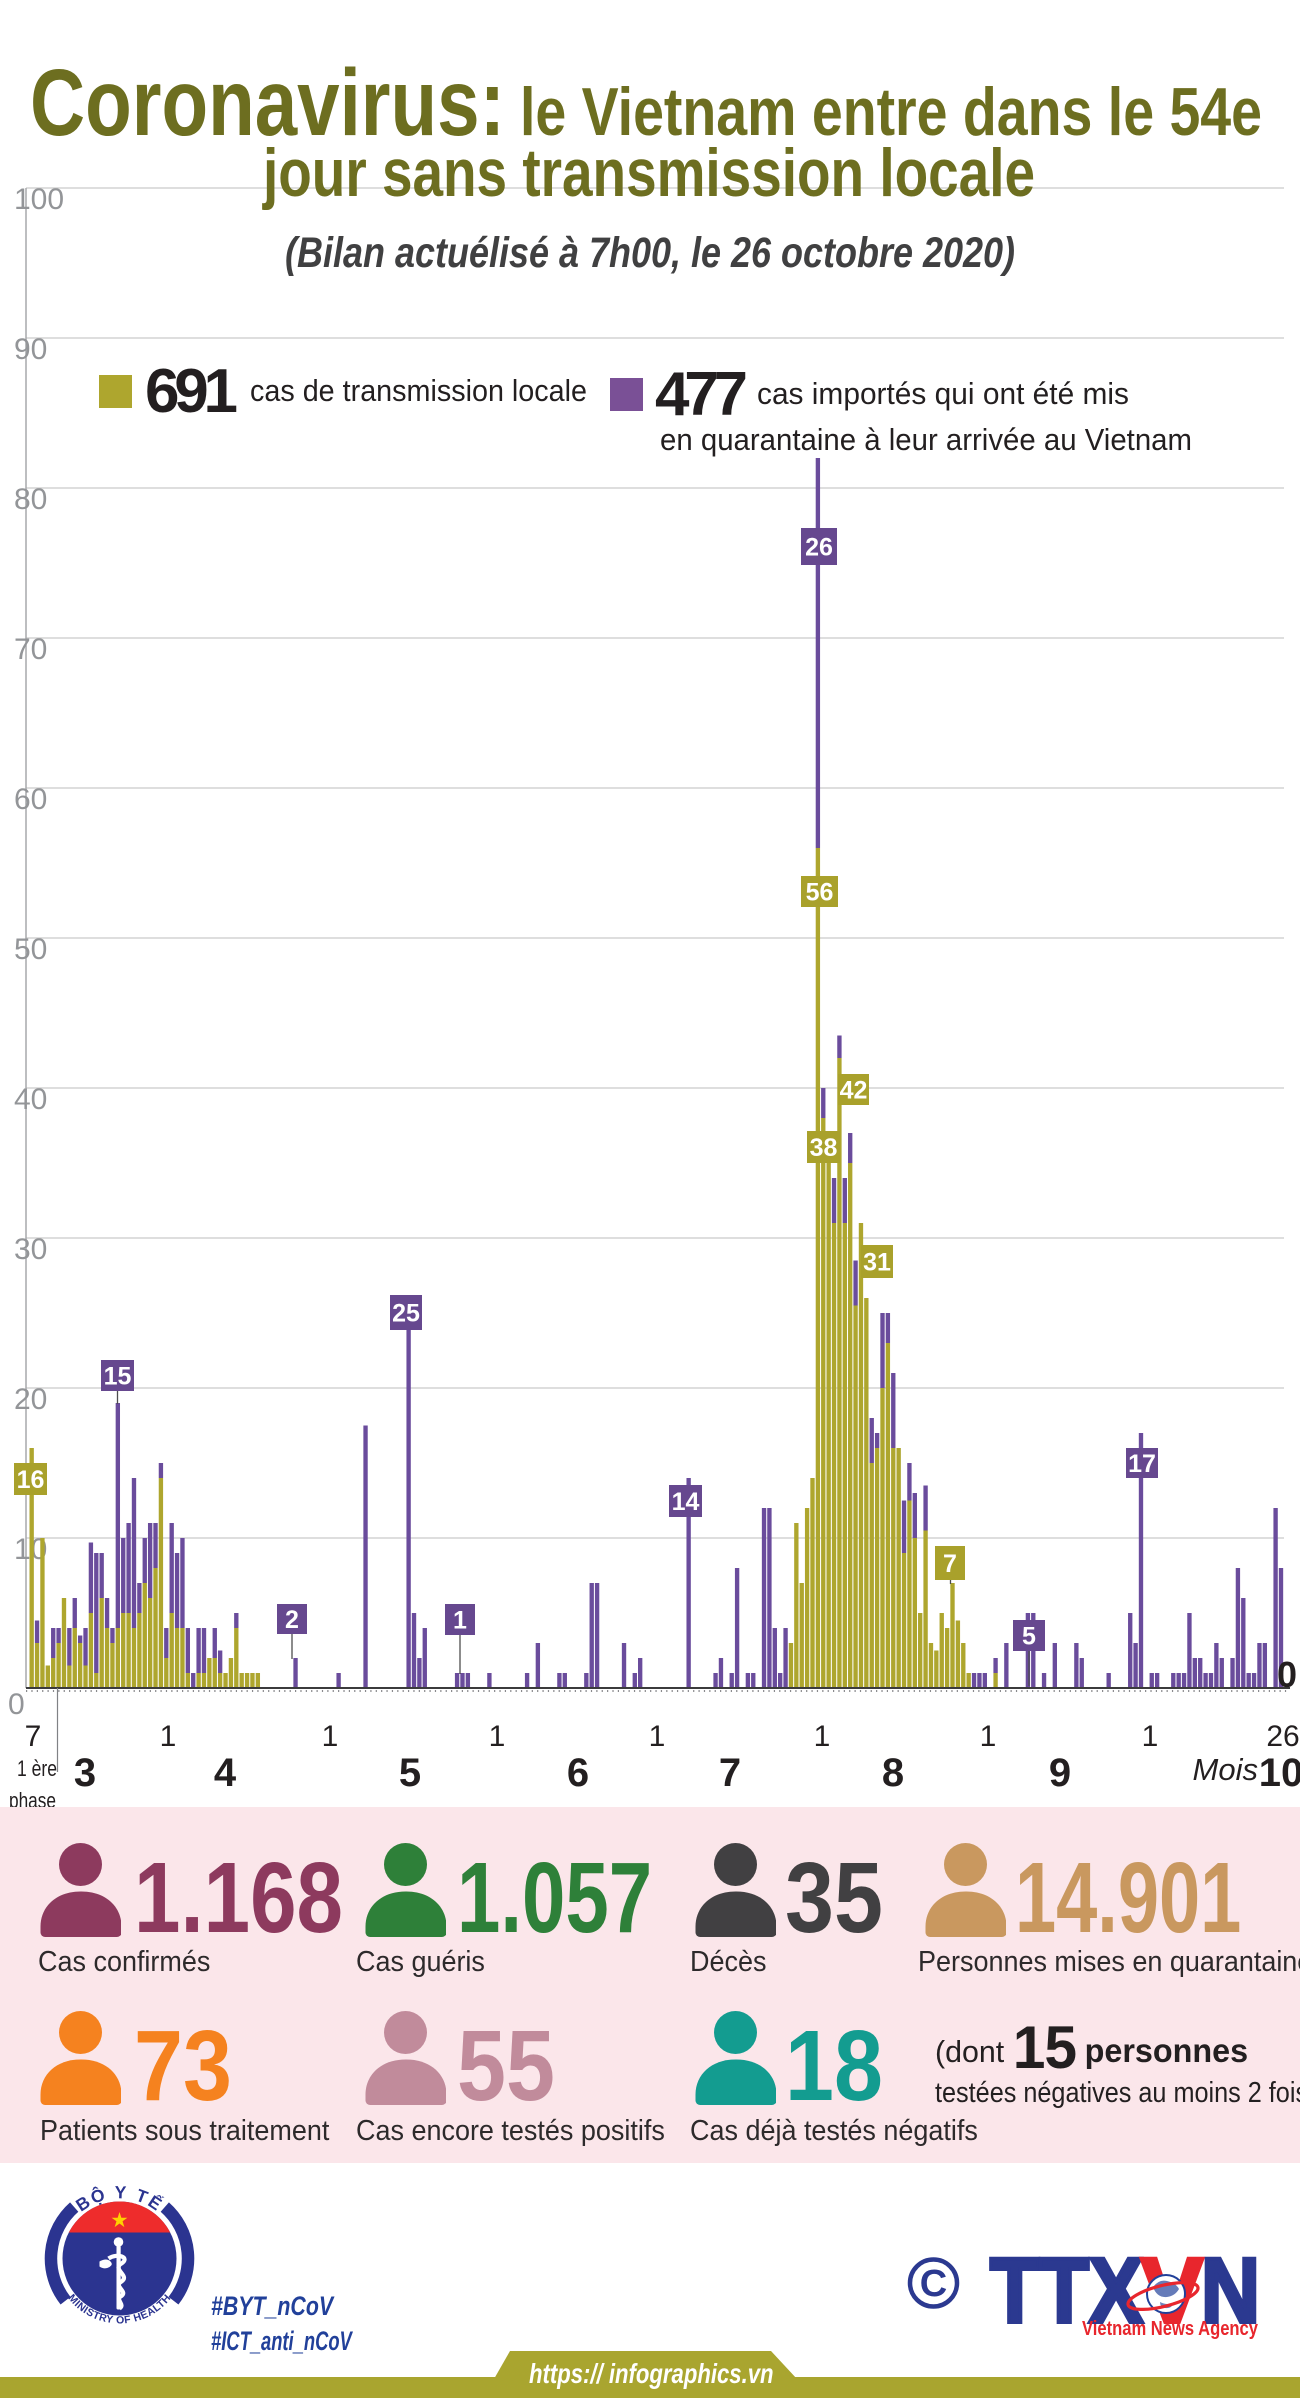 The width and height of the screenshot is (1300, 2398). Describe the element at coordinates (292, 1620) in the screenshot. I see `svg-text: 2` at that location.